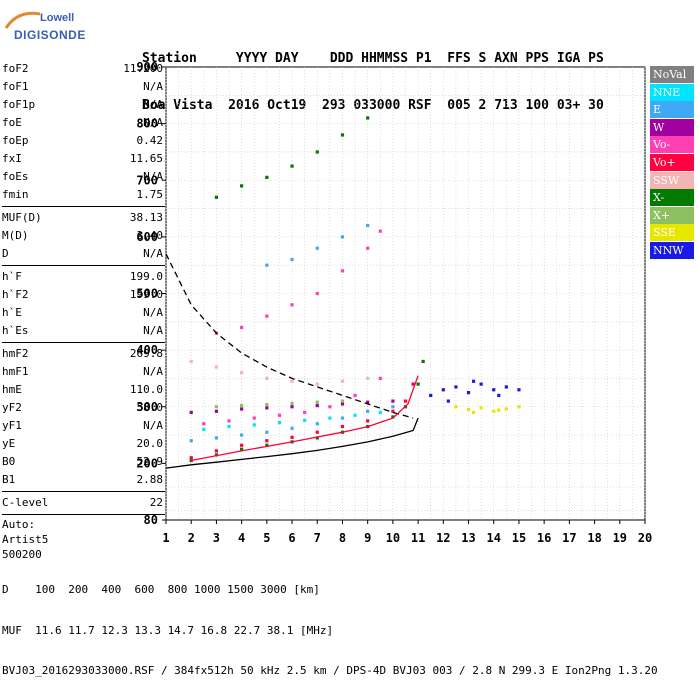 The image size is (700, 692). What do you see at coordinates (83, 426) in the screenshot?
I see `param-row: yF1 N/A` at bounding box center [83, 426].